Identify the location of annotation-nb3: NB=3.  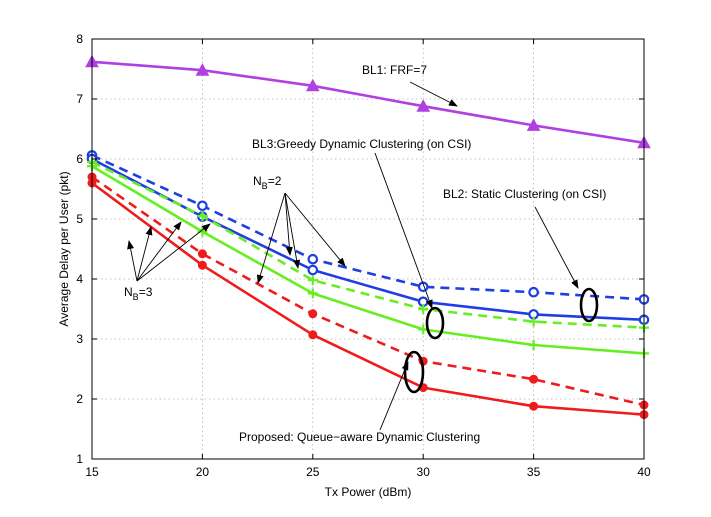
(138, 293).